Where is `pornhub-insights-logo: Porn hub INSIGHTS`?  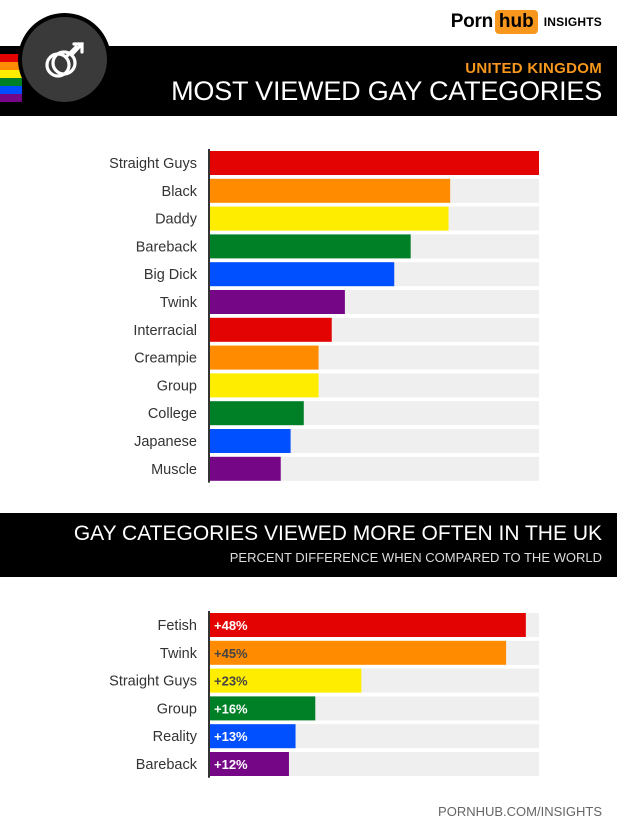 pornhub-insights-logo: Porn hub INSIGHTS is located at coordinates (526, 22).